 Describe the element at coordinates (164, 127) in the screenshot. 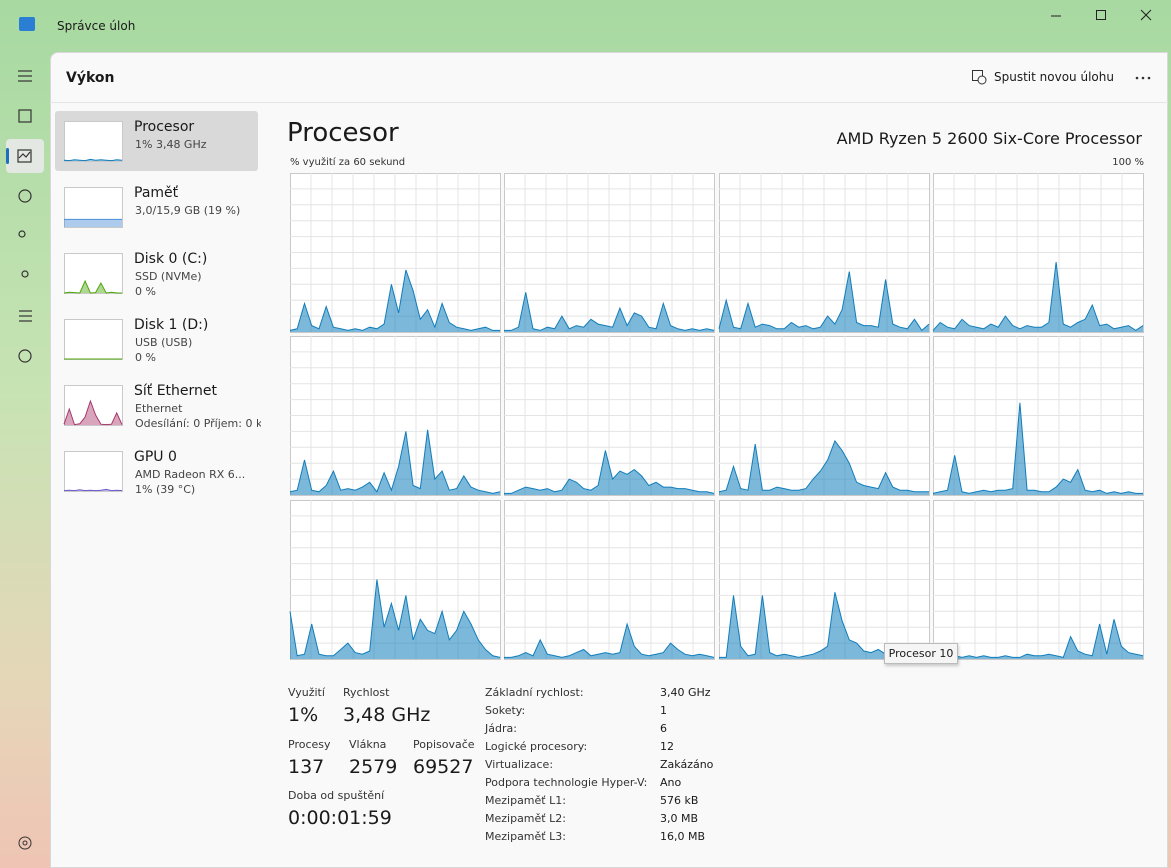

I see `sidebar-name: Procesor` at that location.